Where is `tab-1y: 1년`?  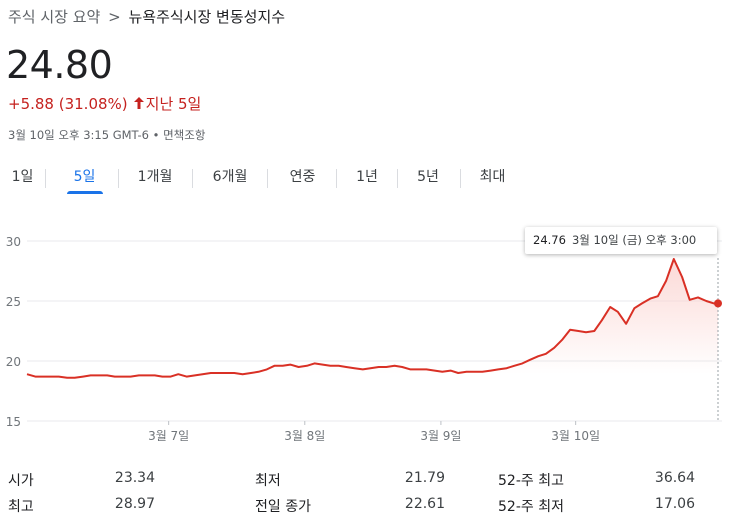 tab-1y: 1년 is located at coordinates (367, 177).